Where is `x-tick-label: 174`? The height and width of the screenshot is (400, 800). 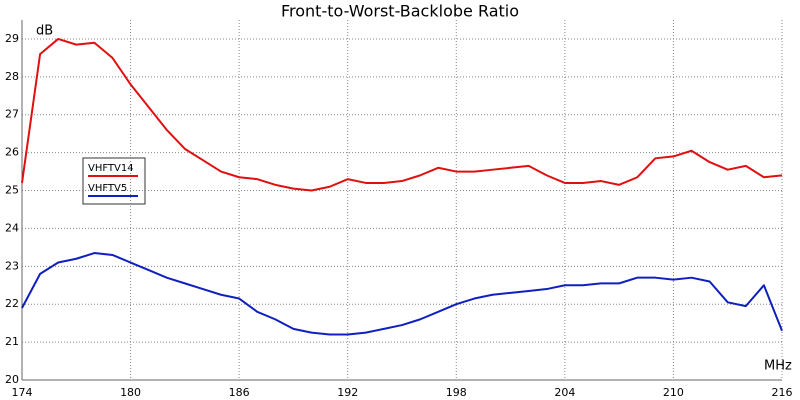 x-tick-label: 174 is located at coordinates (22, 392).